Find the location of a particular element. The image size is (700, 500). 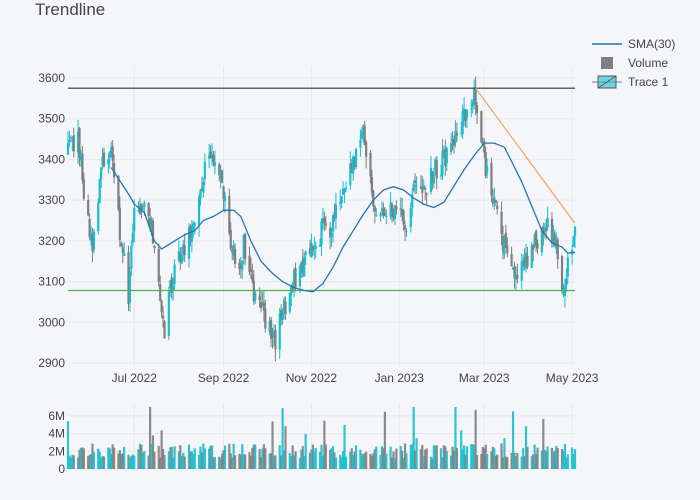

legend: SMA(30) Volume Trace 1 is located at coordinates (633, 63).